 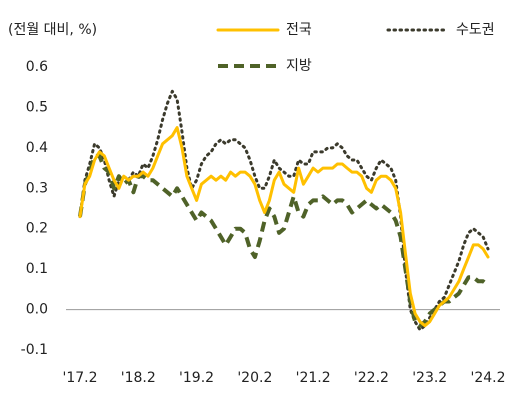 What do you see at coordinates (37, 148) in the screenshot?
I see `y-tick-label: 0.4` at bounding box center [37, 148].